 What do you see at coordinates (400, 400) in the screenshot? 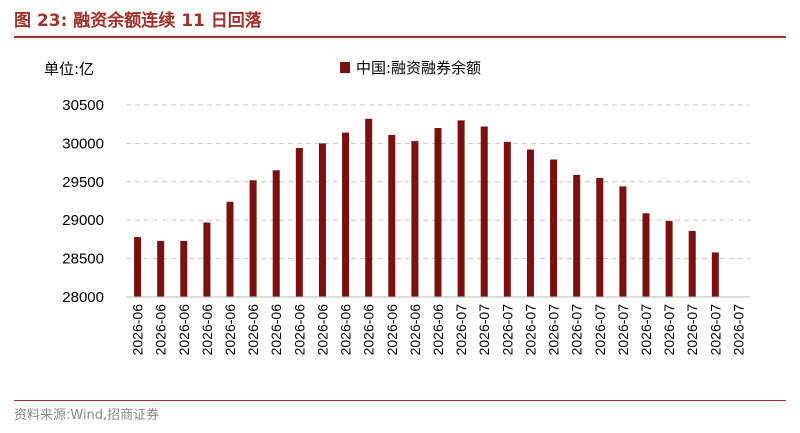
I see `footer-divider` at bounding box center [400, 400].